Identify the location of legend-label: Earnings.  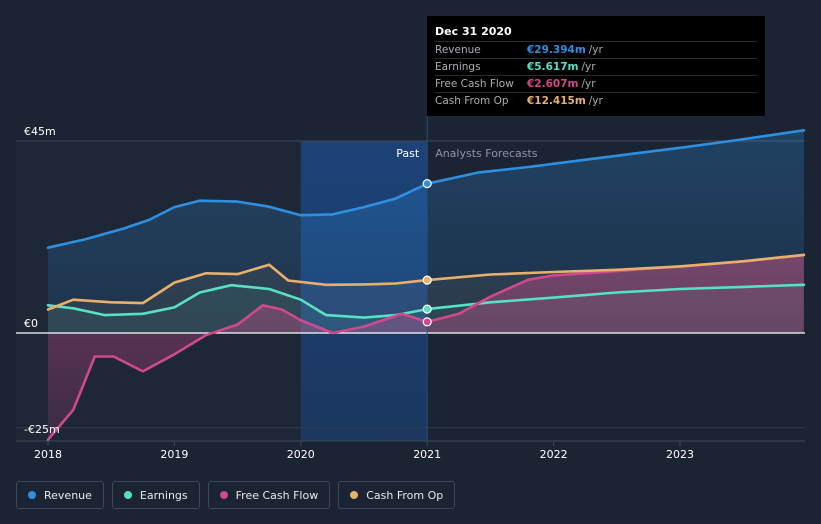
(163, 495).